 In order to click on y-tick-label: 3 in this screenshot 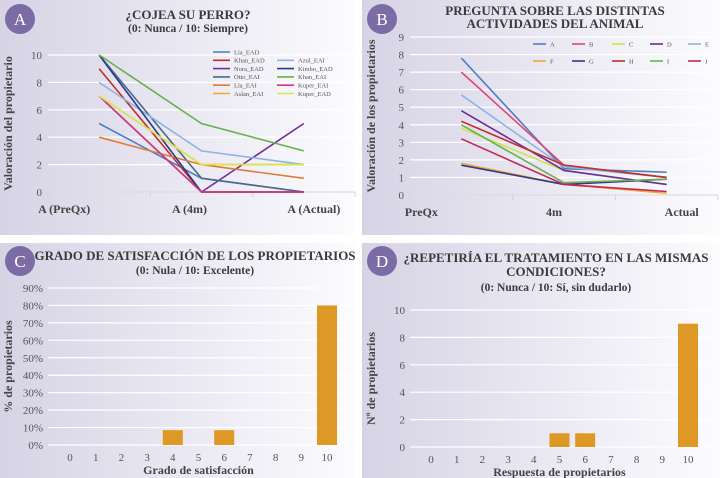, I will do `click(402, 143)`.